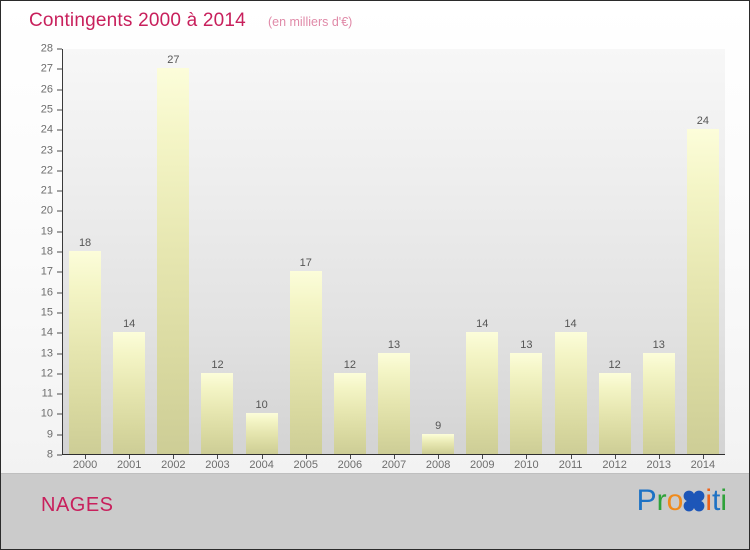 This screenshot has height=550, width=750. Describe the element at coordinates (46, 170) in the screenshot. I see `y-axis-tick-label: 22` at that location.